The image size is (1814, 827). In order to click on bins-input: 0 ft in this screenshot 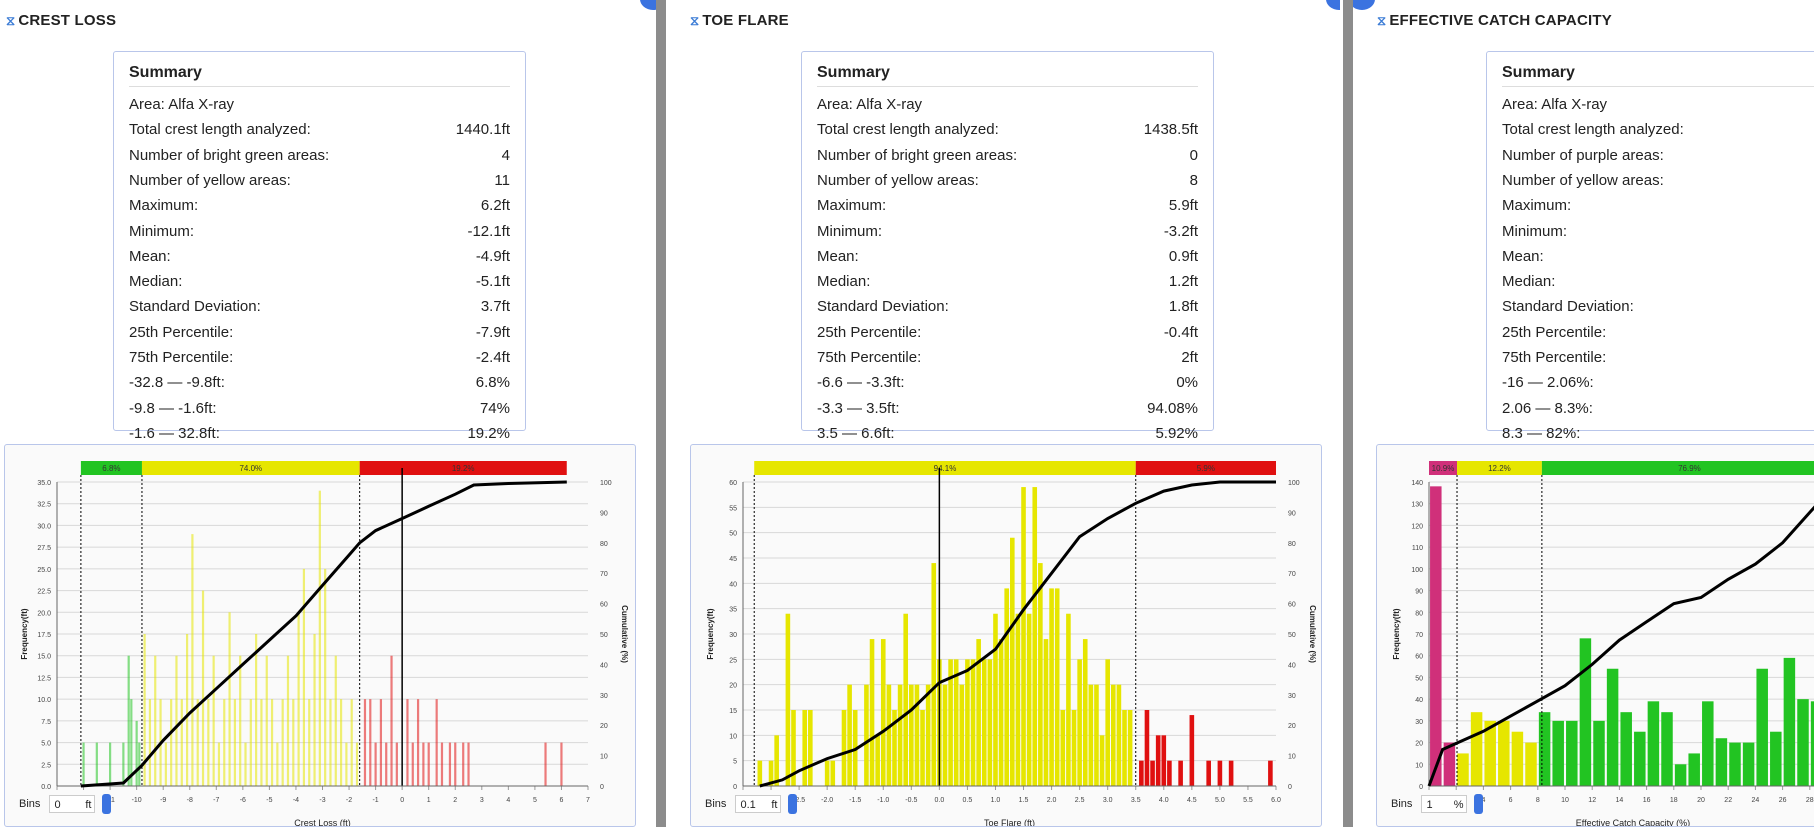, I will do `click(72, 804)`.